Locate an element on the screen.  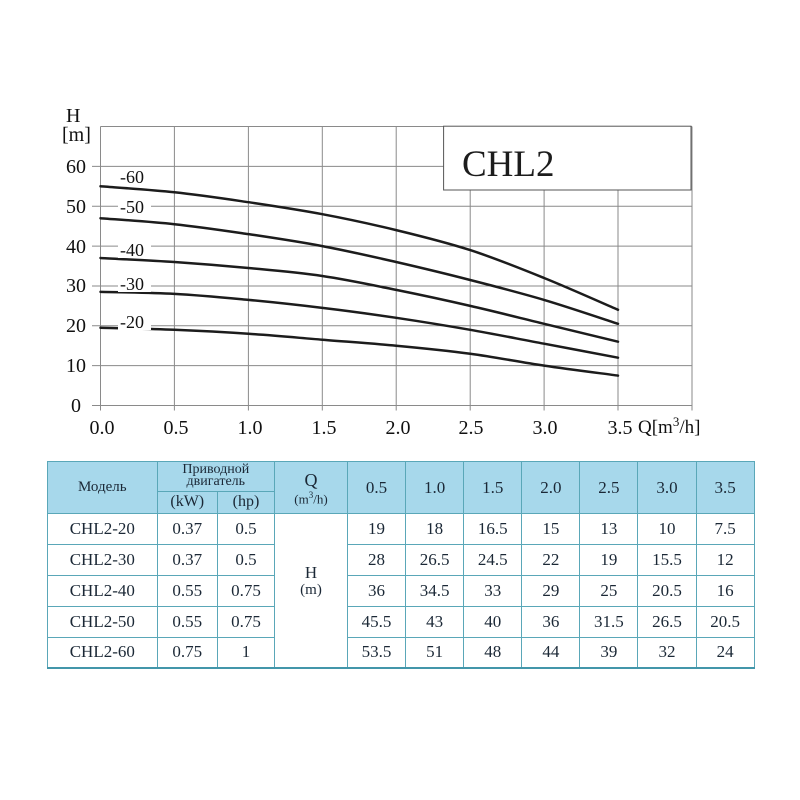
svg-text: 2.5 is located at coordinates (471, 428).